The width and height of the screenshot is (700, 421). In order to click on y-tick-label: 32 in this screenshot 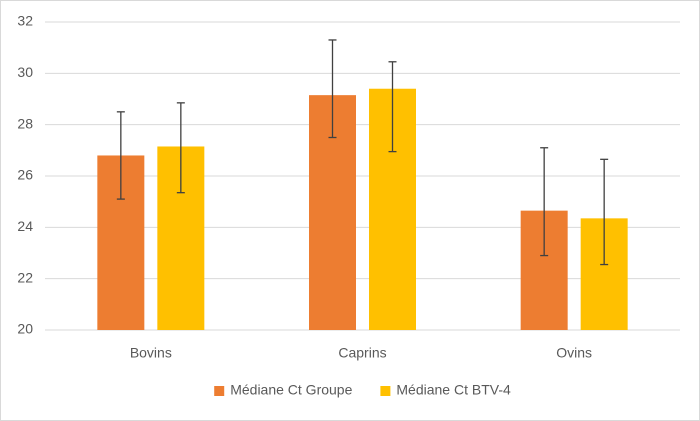, I will do `click(25, 21)`.